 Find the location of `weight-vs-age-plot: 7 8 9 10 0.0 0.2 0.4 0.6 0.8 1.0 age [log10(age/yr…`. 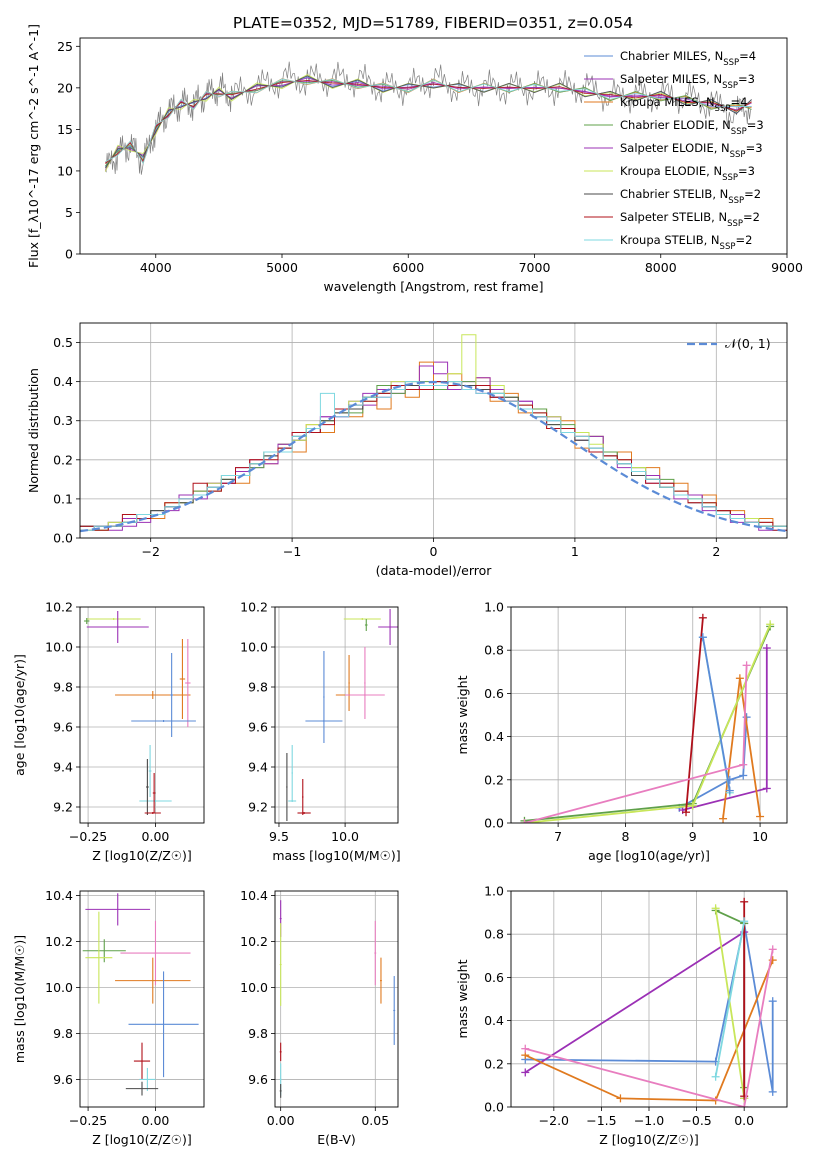

weight-vs-age-plot: 7 8 9 10 0.0 0.2 0.4 0.6 0.8 1.0 age [log10(age/yr… is located at coordinates (621, 731).